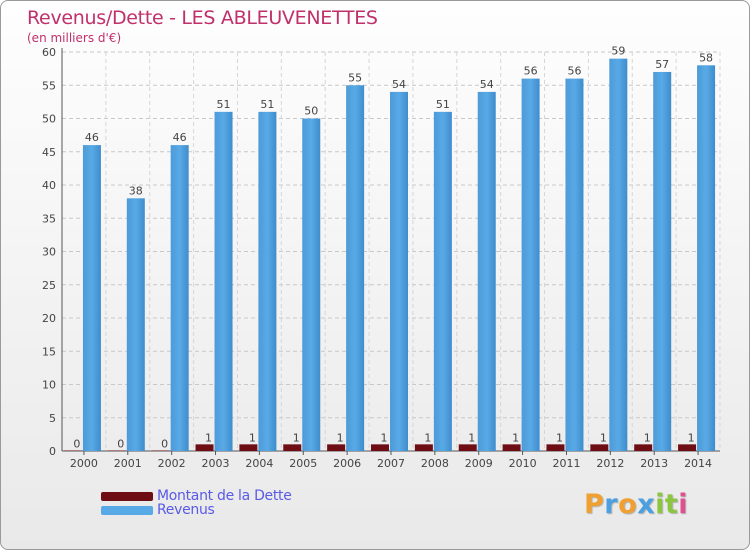 Image resolution: width=750 pixels, height=550 pixels. Describe the element at coordinates (49, 318) in the screenshot. I see `y-tick-label: 20` at that location.